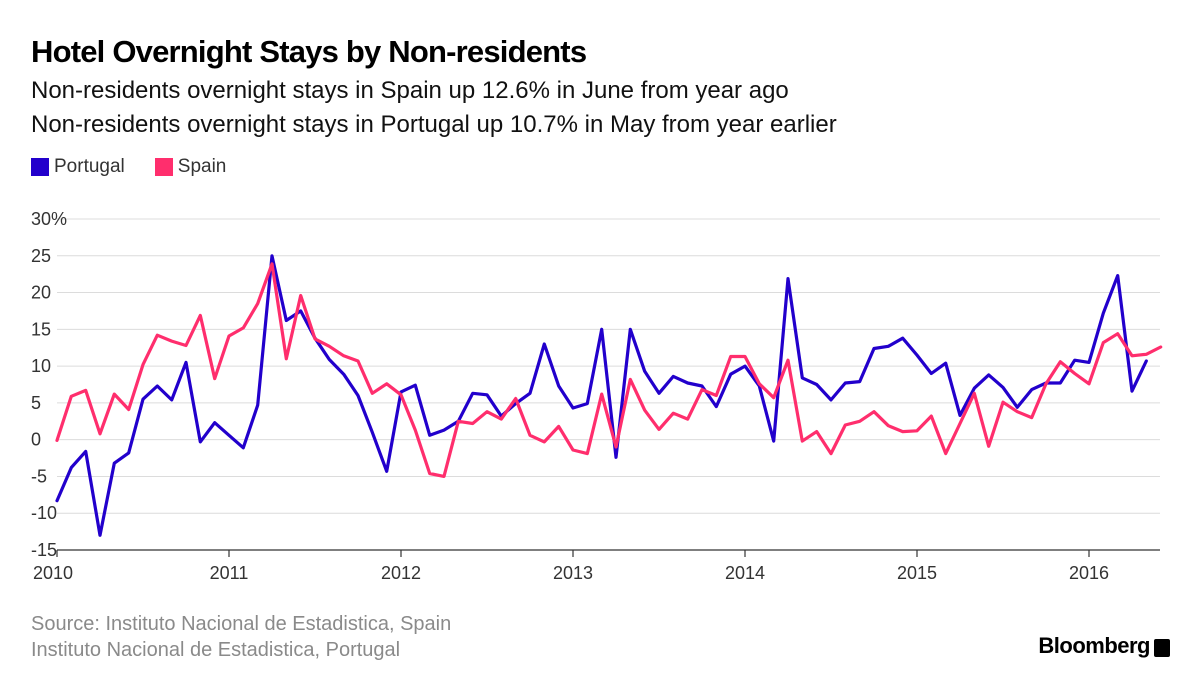  I want to click on legend-swatch-spain, so click(163, 167).